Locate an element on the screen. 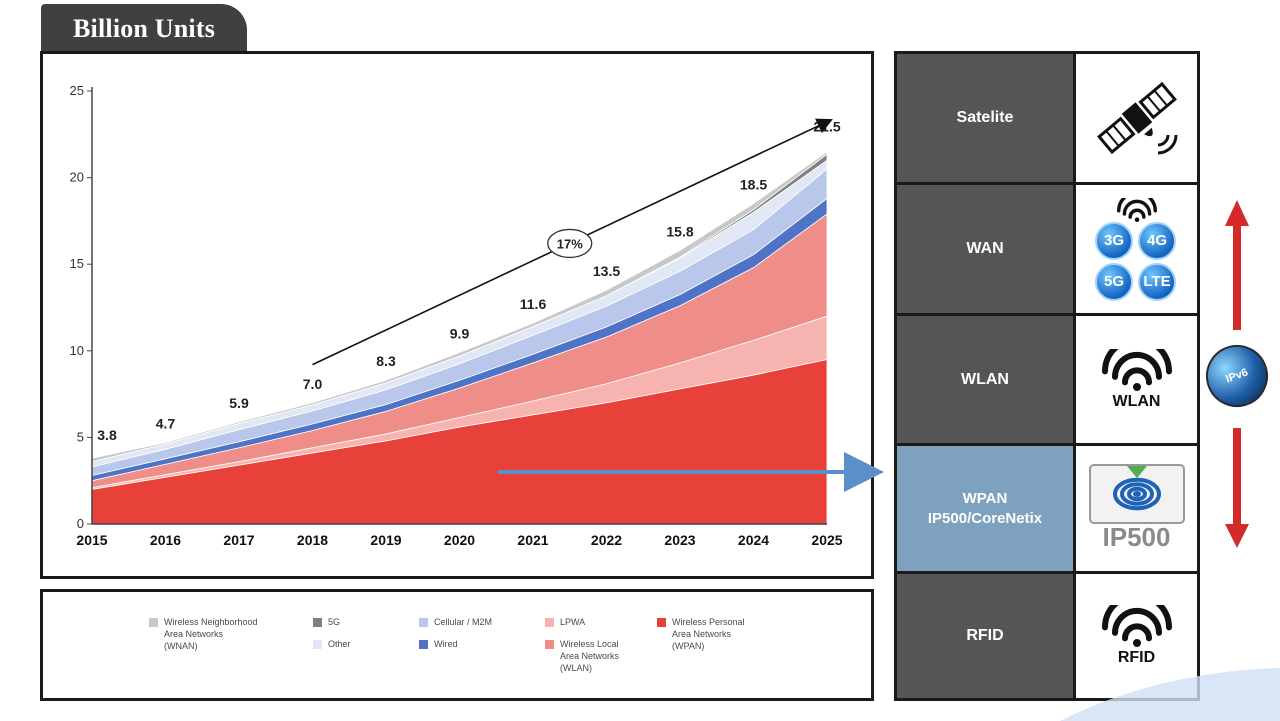 Image resolution: width=1280 pixels, height=721 pixels. cellular-network-icon: 3G 4G 5G LTE is located at coordinates (1136, 249).